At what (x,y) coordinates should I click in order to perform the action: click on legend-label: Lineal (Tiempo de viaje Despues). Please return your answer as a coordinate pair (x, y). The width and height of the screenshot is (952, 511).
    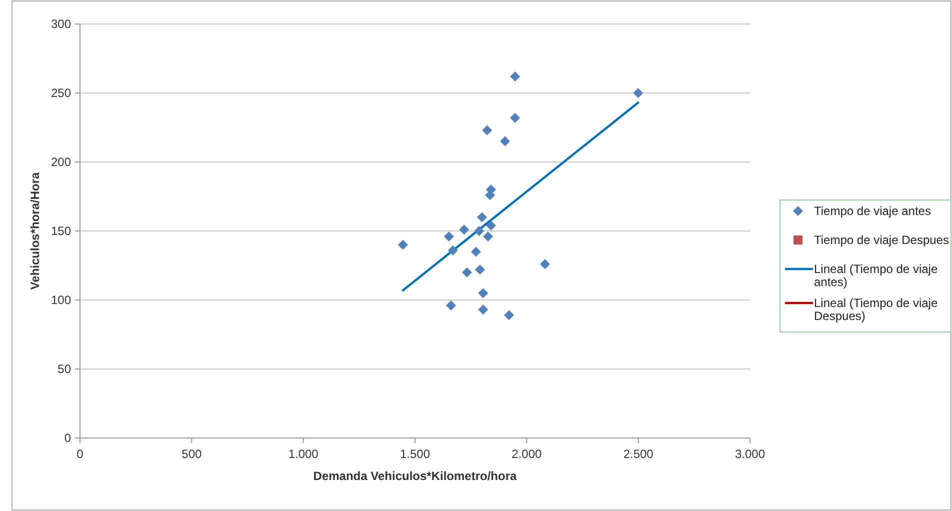
    Looking at the image, I should click on (876, 309).